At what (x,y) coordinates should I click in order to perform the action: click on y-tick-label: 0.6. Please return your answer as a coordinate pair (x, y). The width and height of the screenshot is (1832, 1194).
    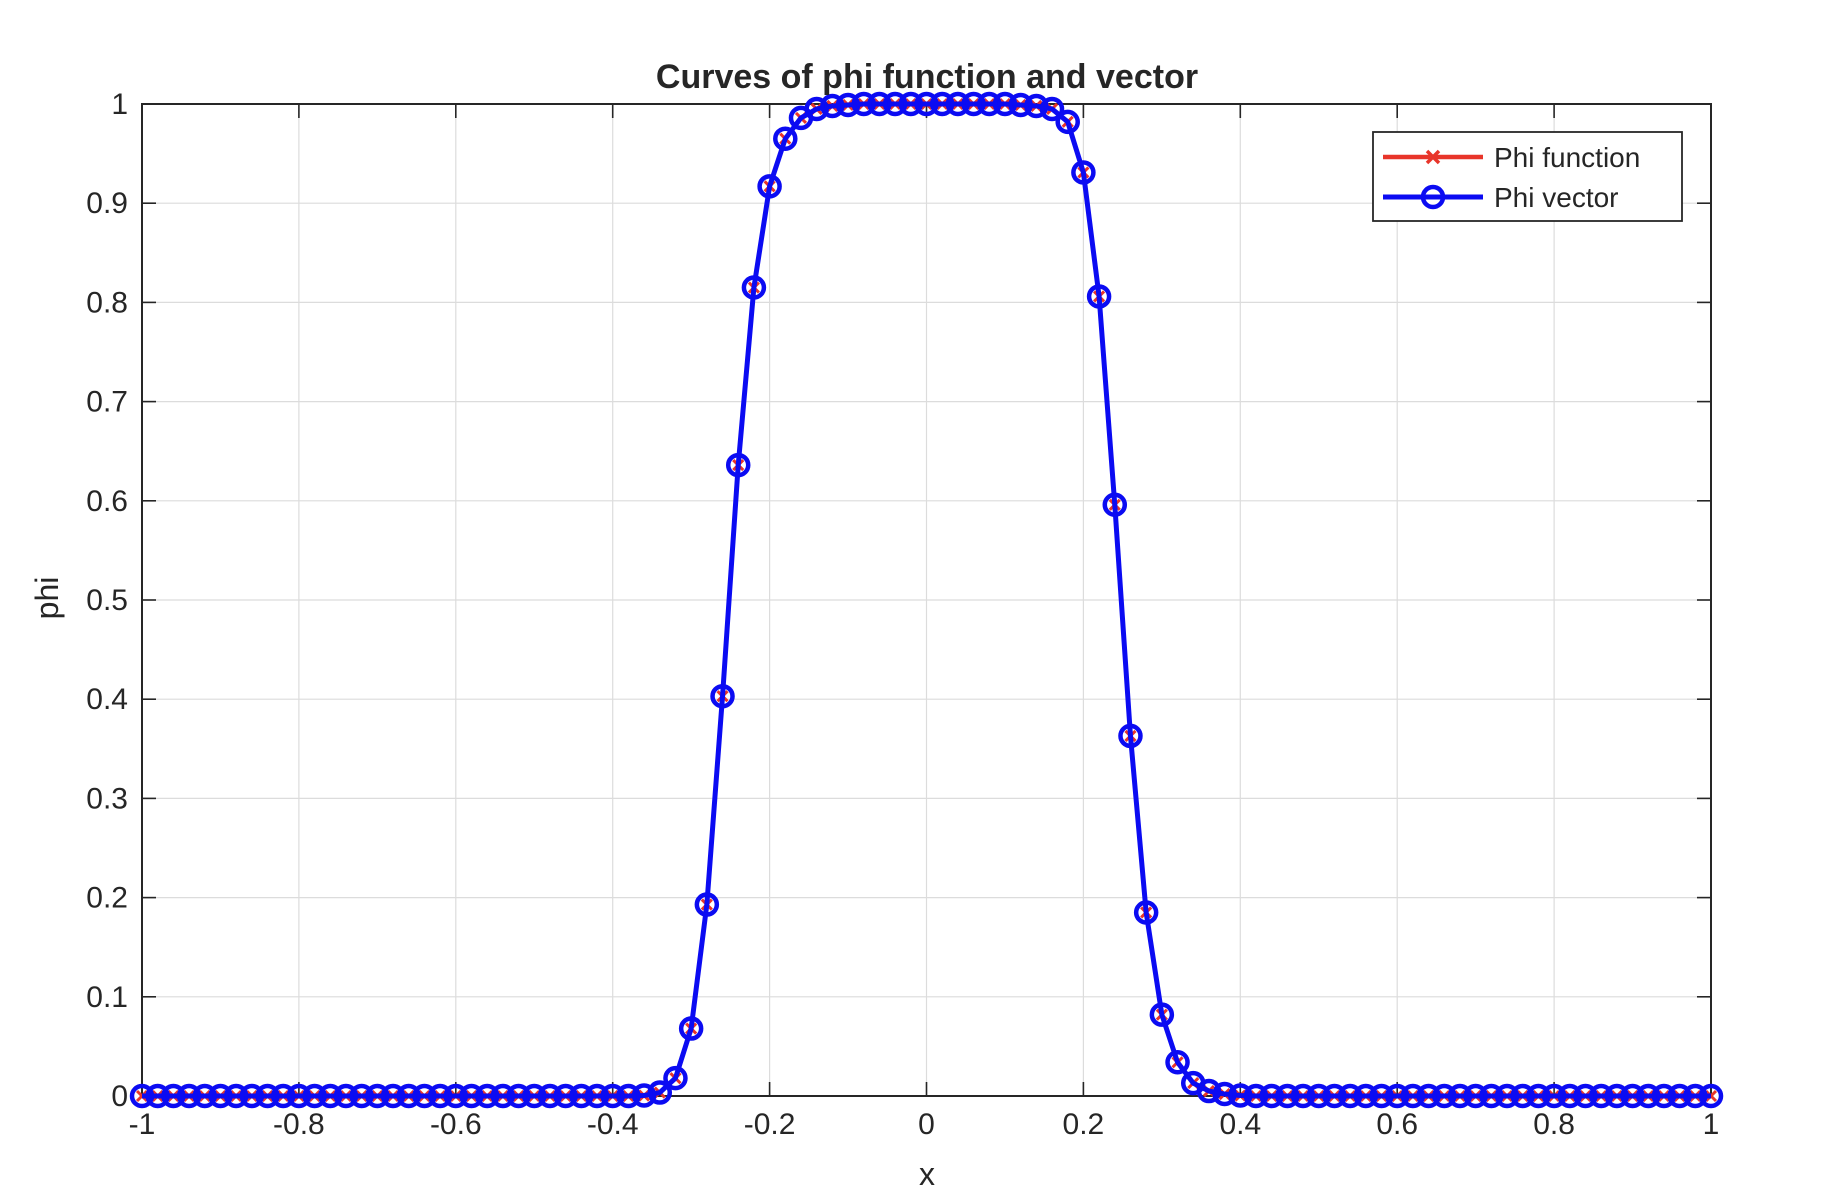
    Looking at the image, I should click on (107, 501).